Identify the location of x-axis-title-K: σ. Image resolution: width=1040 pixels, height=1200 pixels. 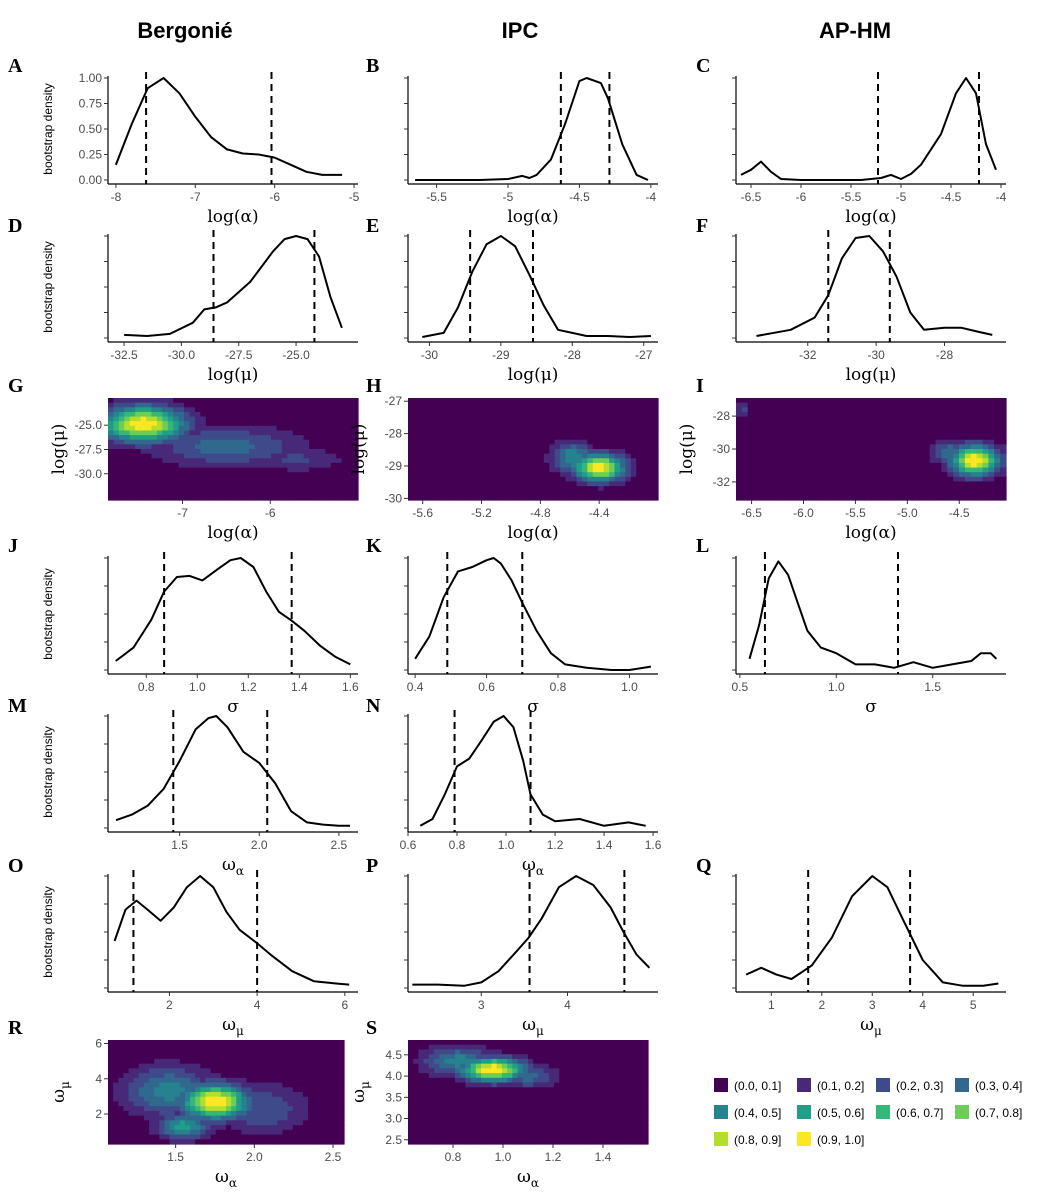
(533, 707).